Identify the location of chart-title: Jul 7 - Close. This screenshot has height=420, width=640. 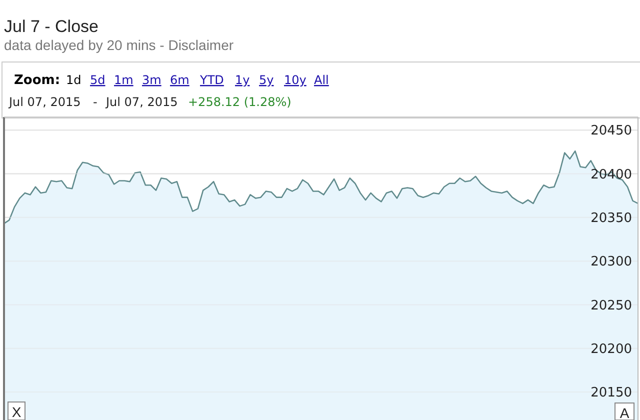
(51, 26).